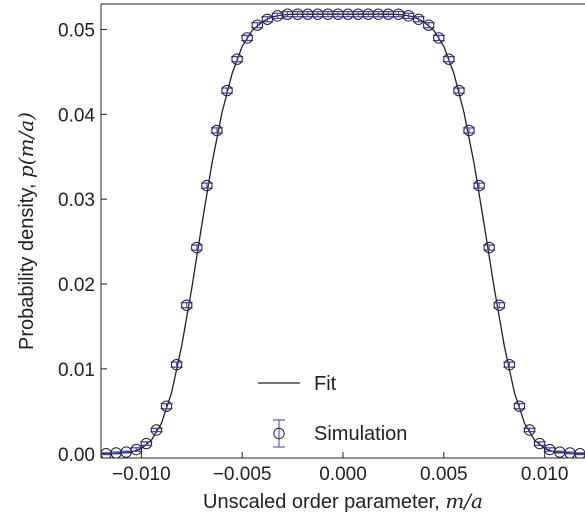 The width and height of the screenshot is (585, 532). What do you see at coordinates (545, 474) in the screenshot?
I see `x-tick-label: 0.010` at bounding box center [545, 474].